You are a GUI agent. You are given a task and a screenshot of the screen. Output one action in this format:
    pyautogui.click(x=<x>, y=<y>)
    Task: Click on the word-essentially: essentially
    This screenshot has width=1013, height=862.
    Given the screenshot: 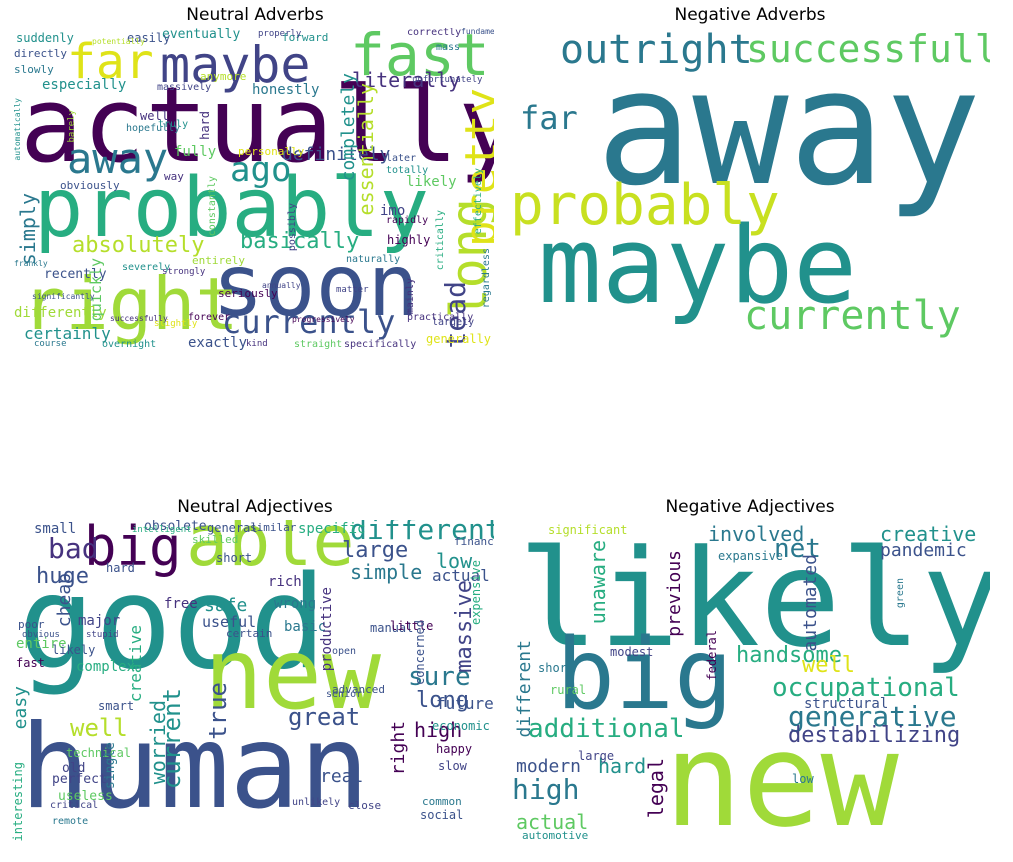 What is the action you would take?
    pyautogui.click(x=366, y=149)
    